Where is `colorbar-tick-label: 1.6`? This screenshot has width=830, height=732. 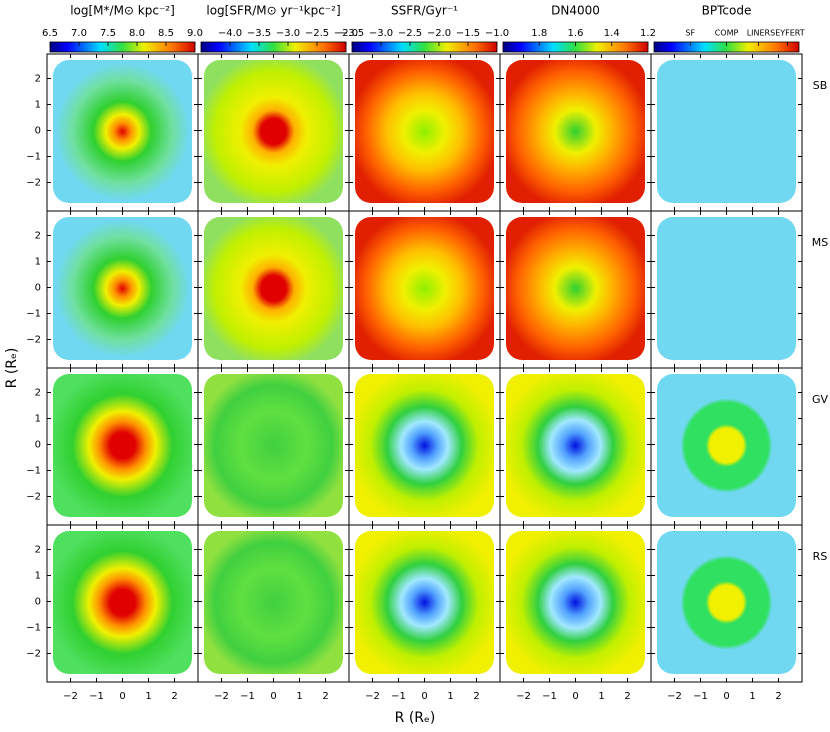 colorbar-tick-label: 1.6 is located at coordinates (576, 33).